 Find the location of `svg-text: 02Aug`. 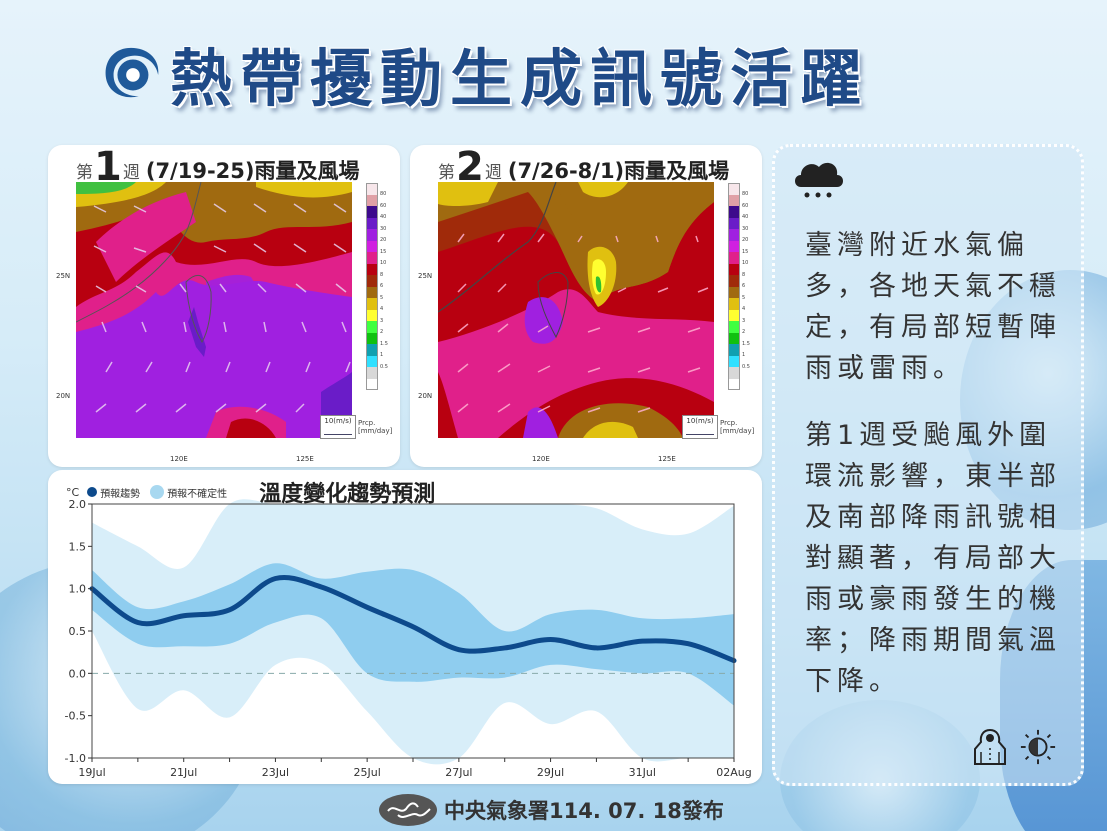

svg-text: 02Aug is located at coordinates (733, 772).